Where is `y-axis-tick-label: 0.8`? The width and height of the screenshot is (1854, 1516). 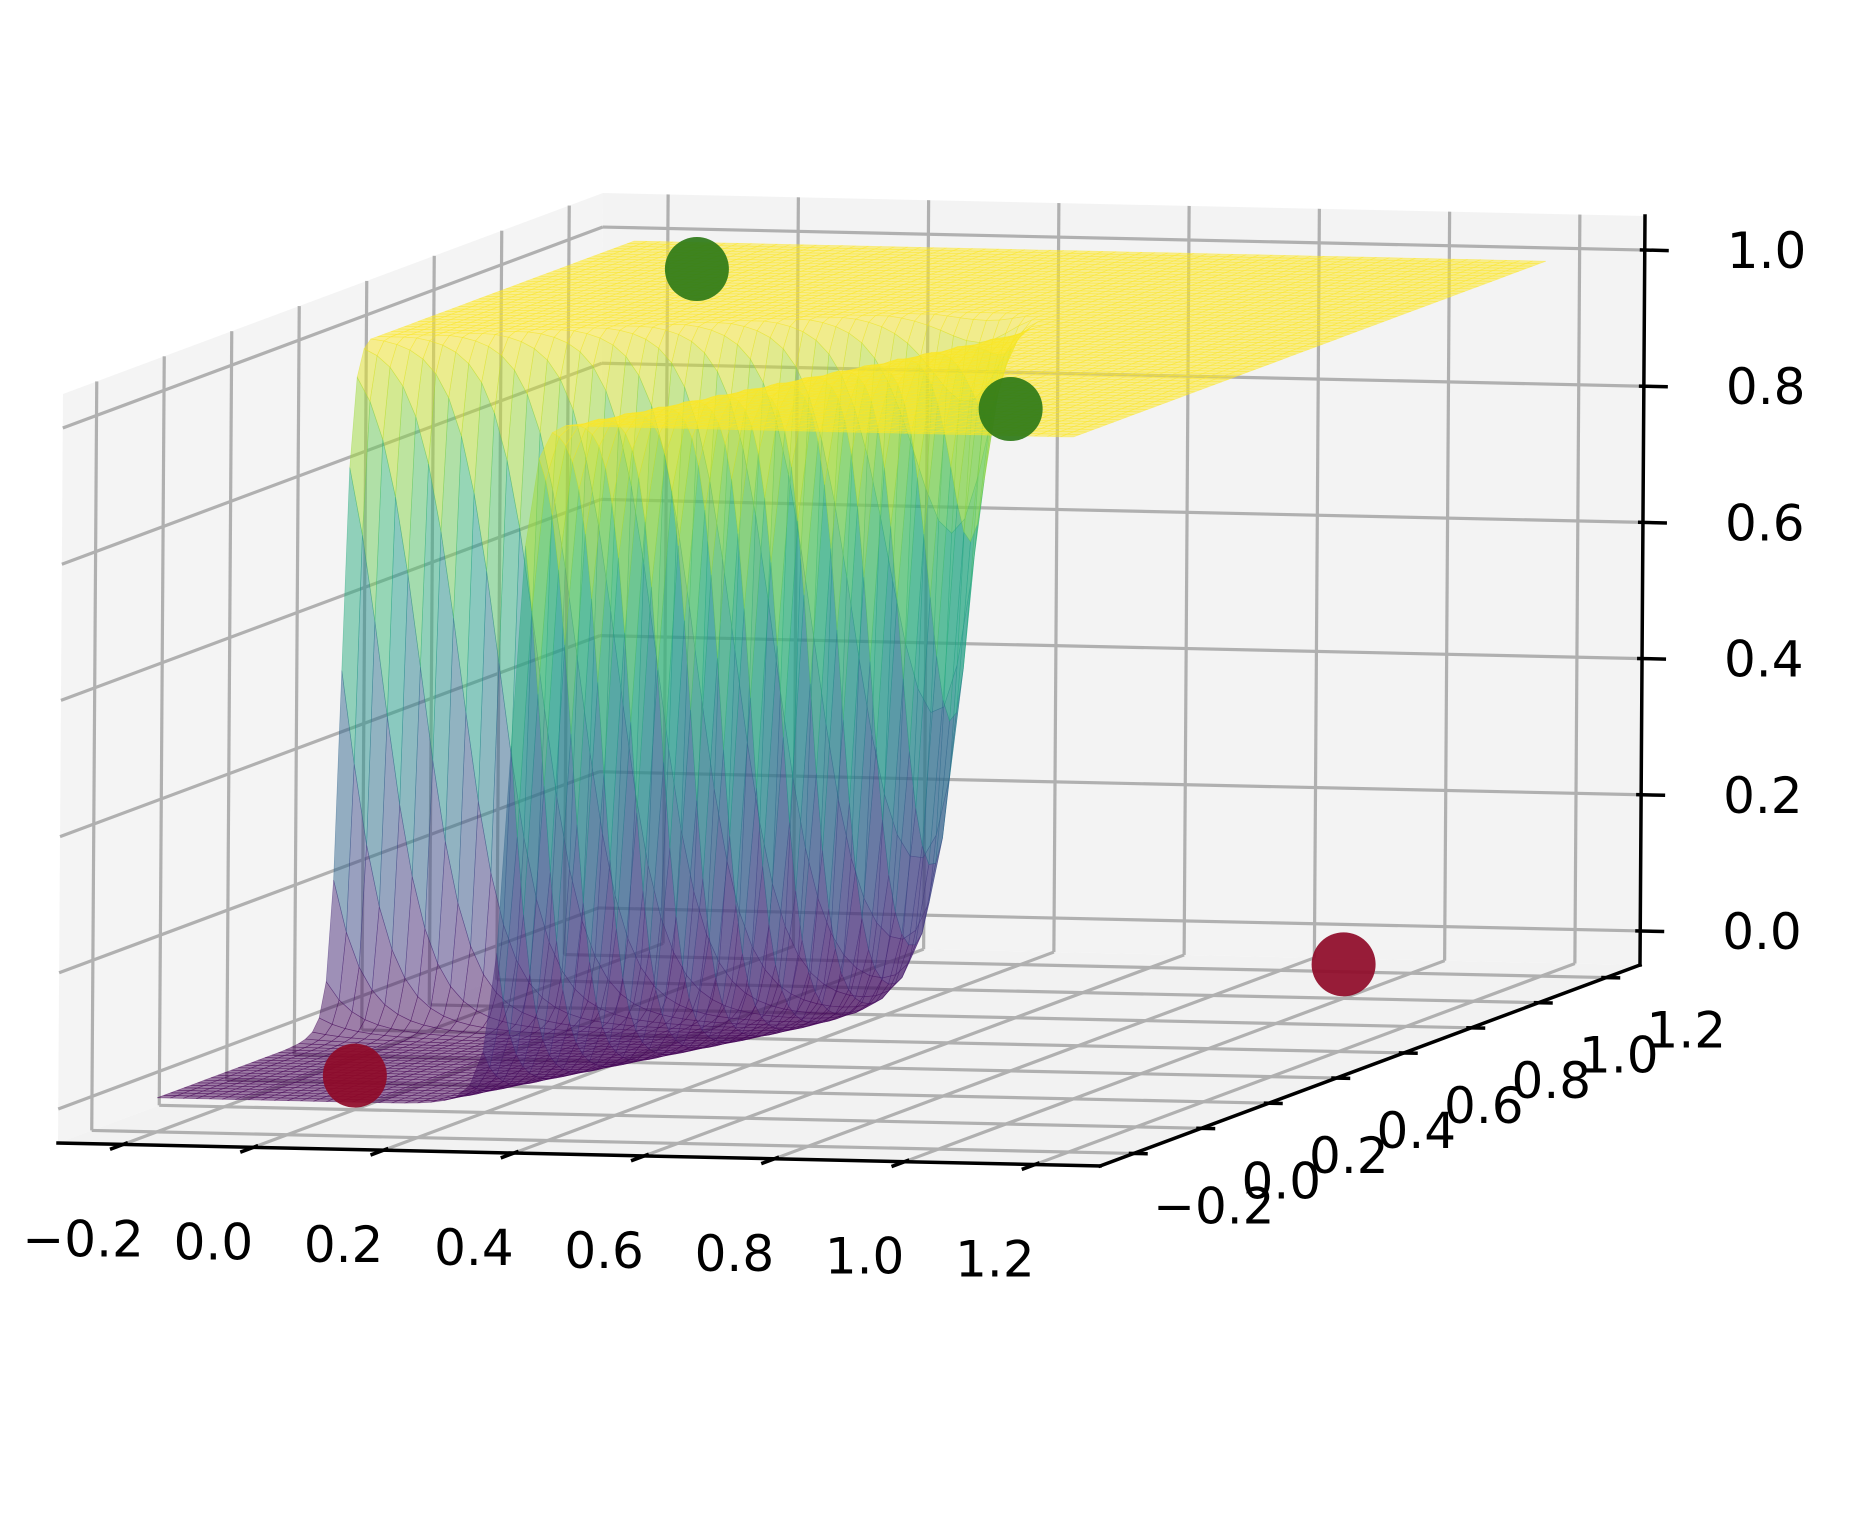
y-axis-tick-label: 0.8 is located at coordinates (1552, 1081).